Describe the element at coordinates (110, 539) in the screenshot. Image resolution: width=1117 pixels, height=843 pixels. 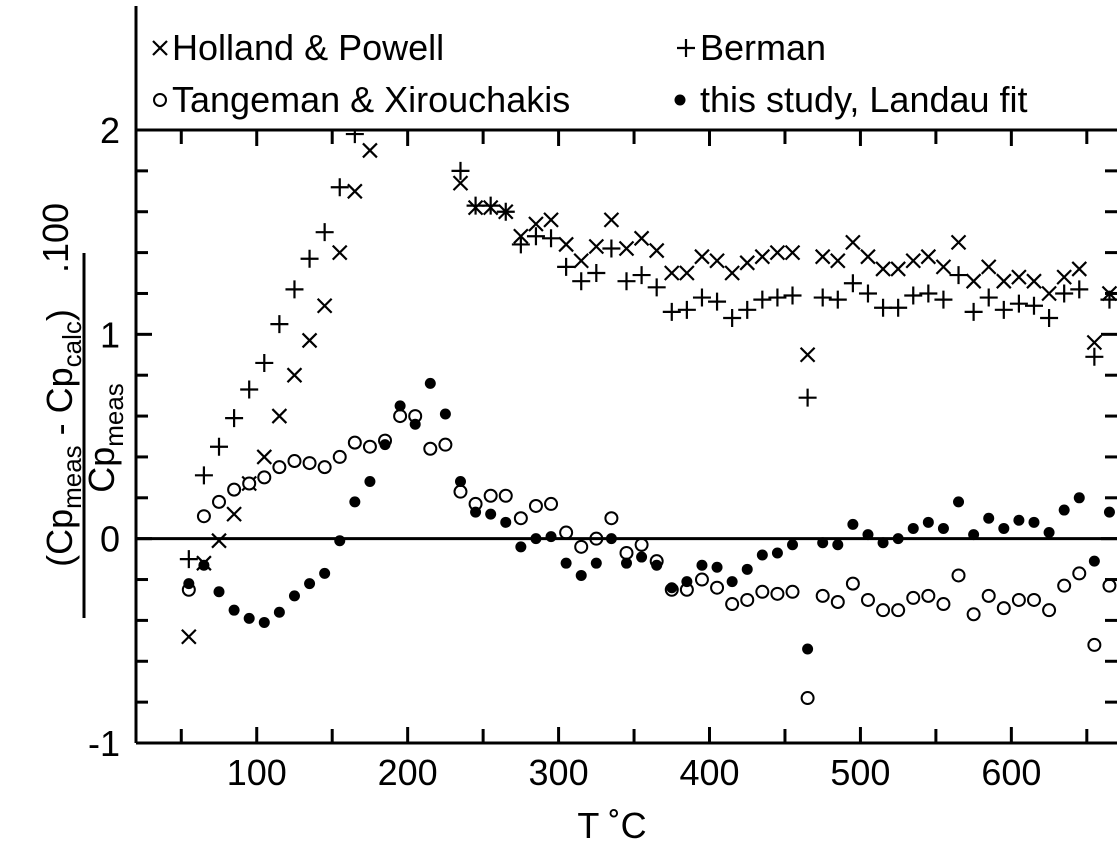
I see `y-tick-label: 0` at that location.